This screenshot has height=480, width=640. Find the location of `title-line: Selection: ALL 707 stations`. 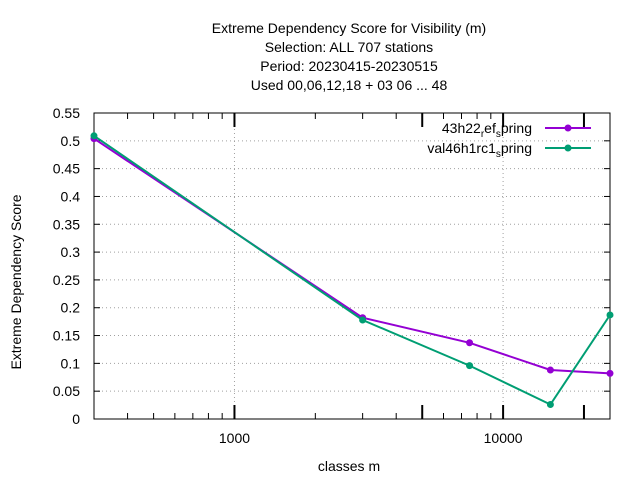

title-line: Selection: ALL 707 stations is located at coordinates (349, 47).